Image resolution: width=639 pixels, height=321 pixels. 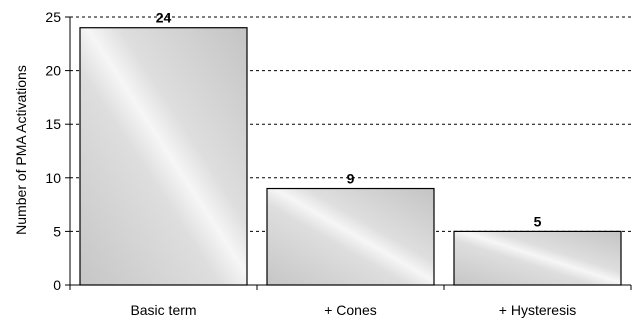 What do you see at coordinates (53, 178) in the screenshot?
I see `y-tick-label: 10` at bounding box center [53, 178].